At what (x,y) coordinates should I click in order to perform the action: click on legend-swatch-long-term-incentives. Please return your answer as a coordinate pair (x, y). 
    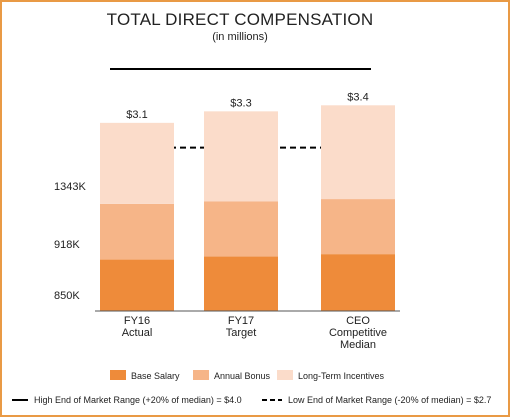
    Looking at the image, I should click on (285, 375).